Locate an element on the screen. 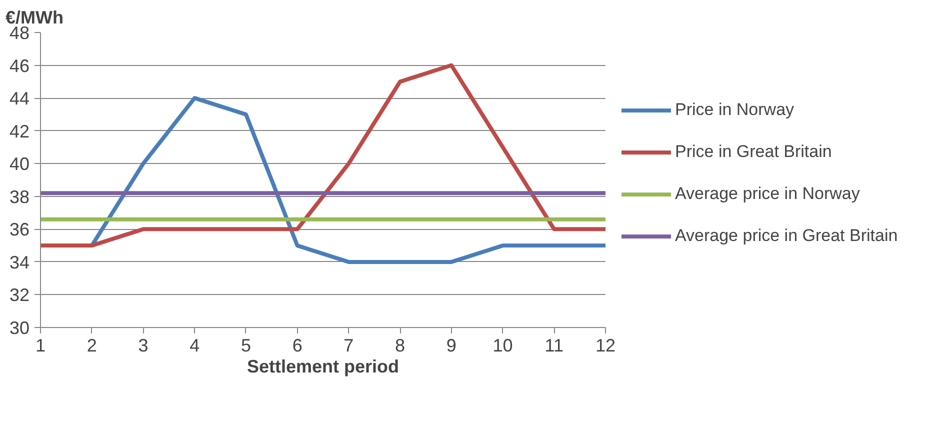  x-tick-label: 11 is located at coordinates (554, 346).